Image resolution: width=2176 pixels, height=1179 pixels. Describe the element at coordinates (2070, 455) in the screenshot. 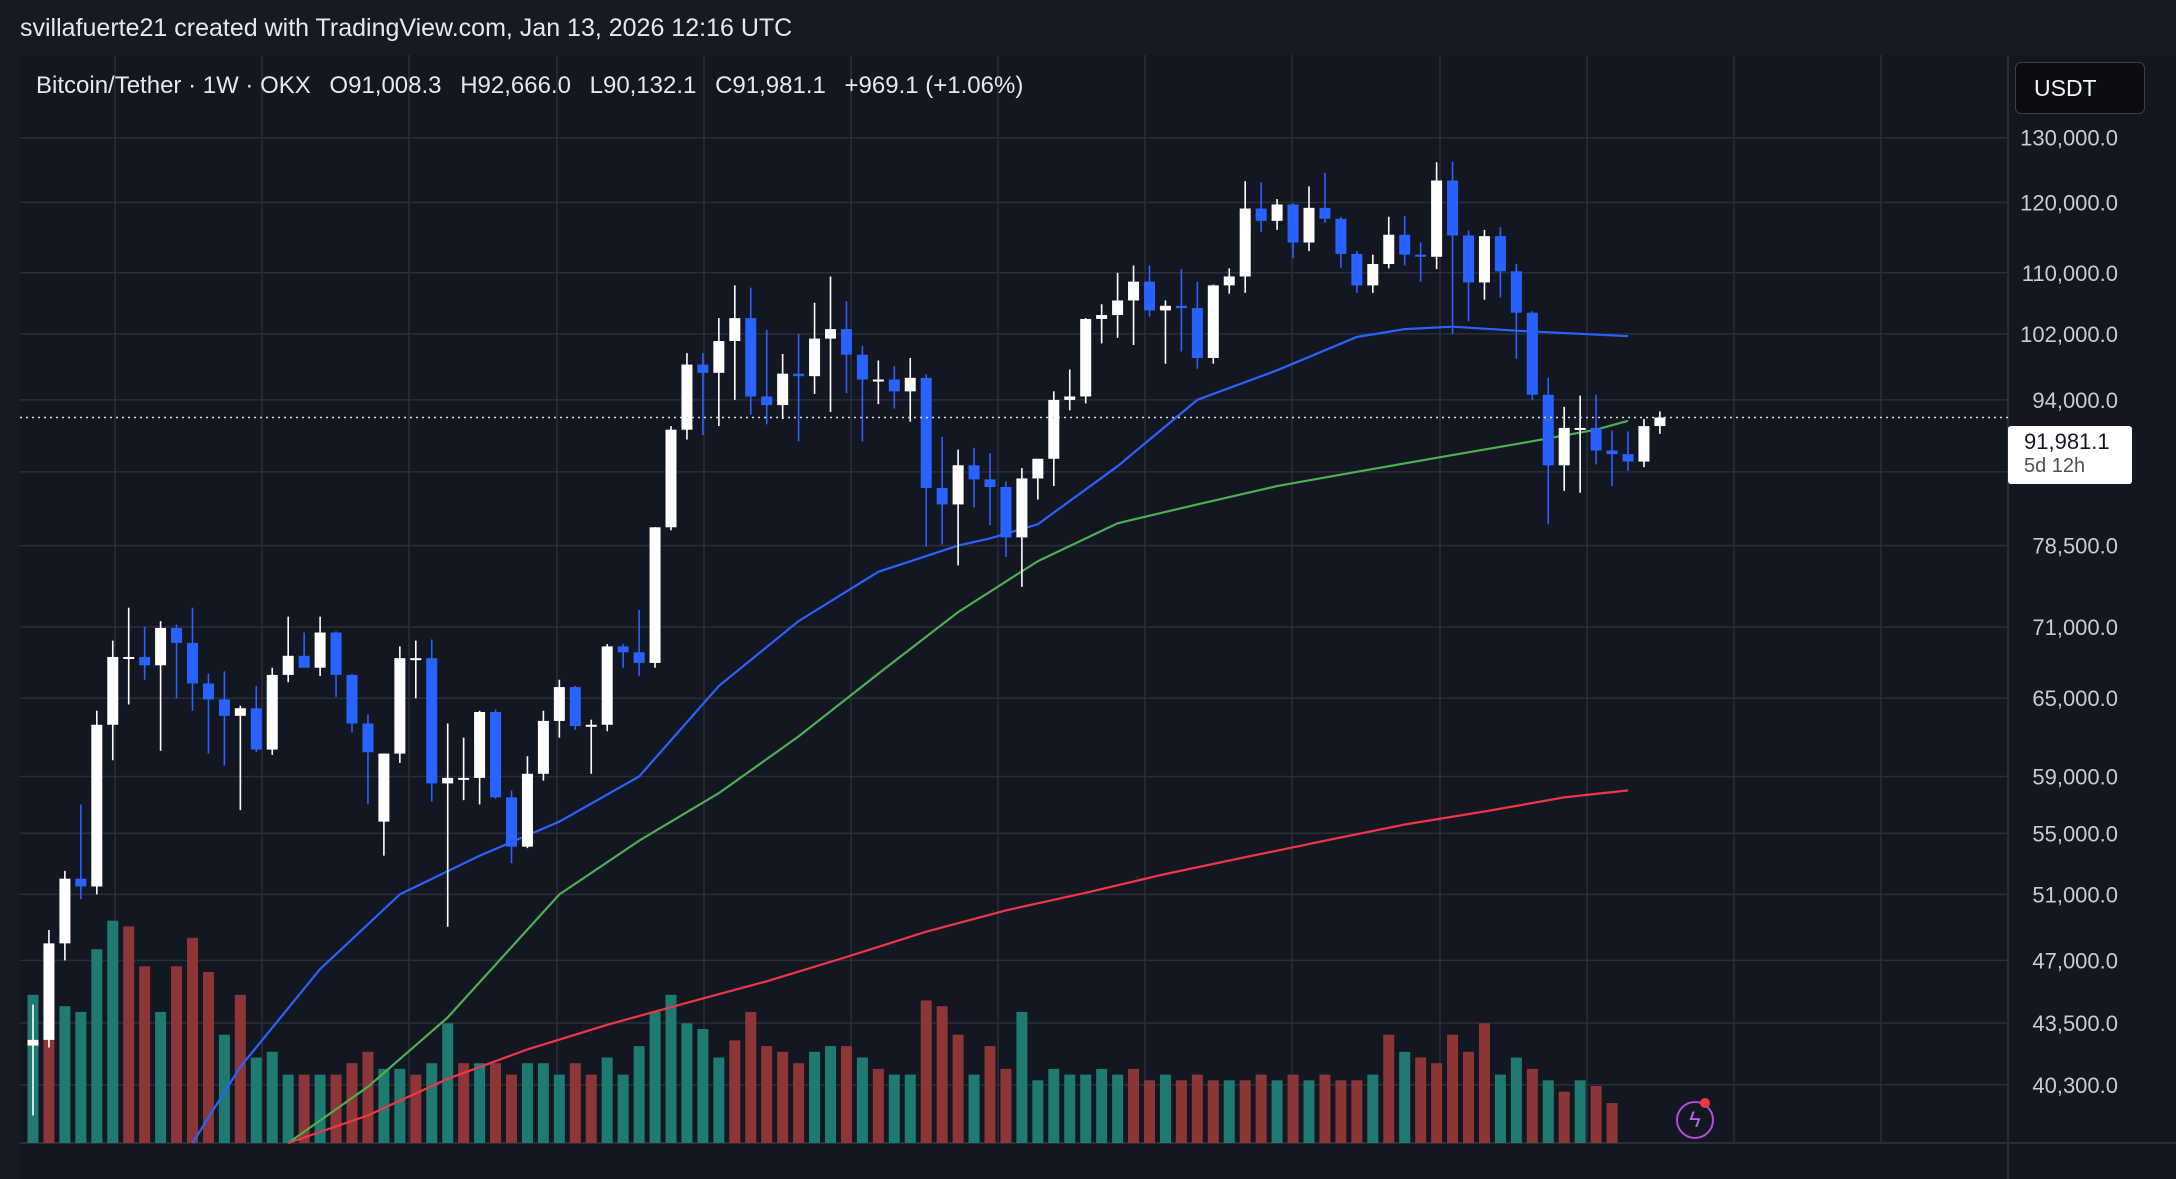

I see `last-price-label: 91,981.1 5d 12h` at that location.